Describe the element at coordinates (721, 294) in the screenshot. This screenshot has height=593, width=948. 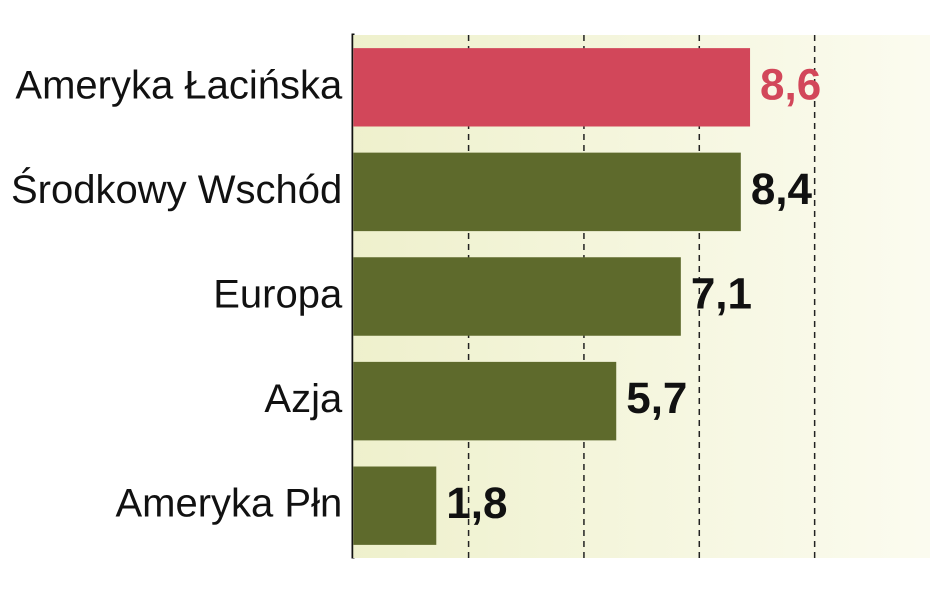
I see `data-label: 7,1` at that location.